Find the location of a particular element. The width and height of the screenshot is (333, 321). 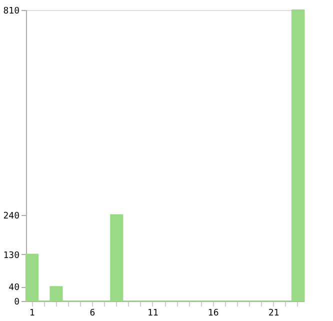

x-tick-label: 21 is located at coordinates (274, 313).